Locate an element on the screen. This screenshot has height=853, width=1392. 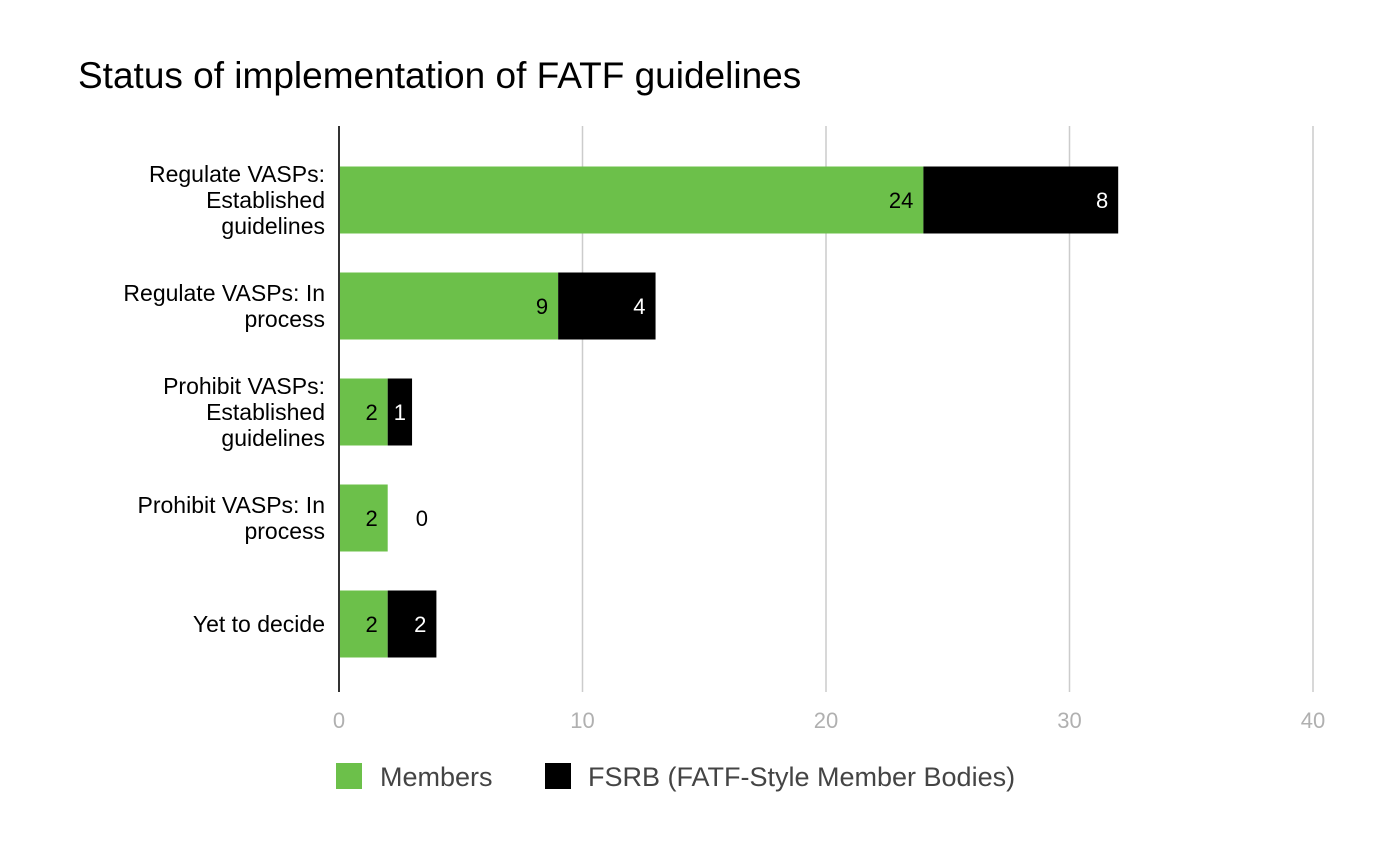
x-tick-label: 20 is located at coordinates (826, 720).